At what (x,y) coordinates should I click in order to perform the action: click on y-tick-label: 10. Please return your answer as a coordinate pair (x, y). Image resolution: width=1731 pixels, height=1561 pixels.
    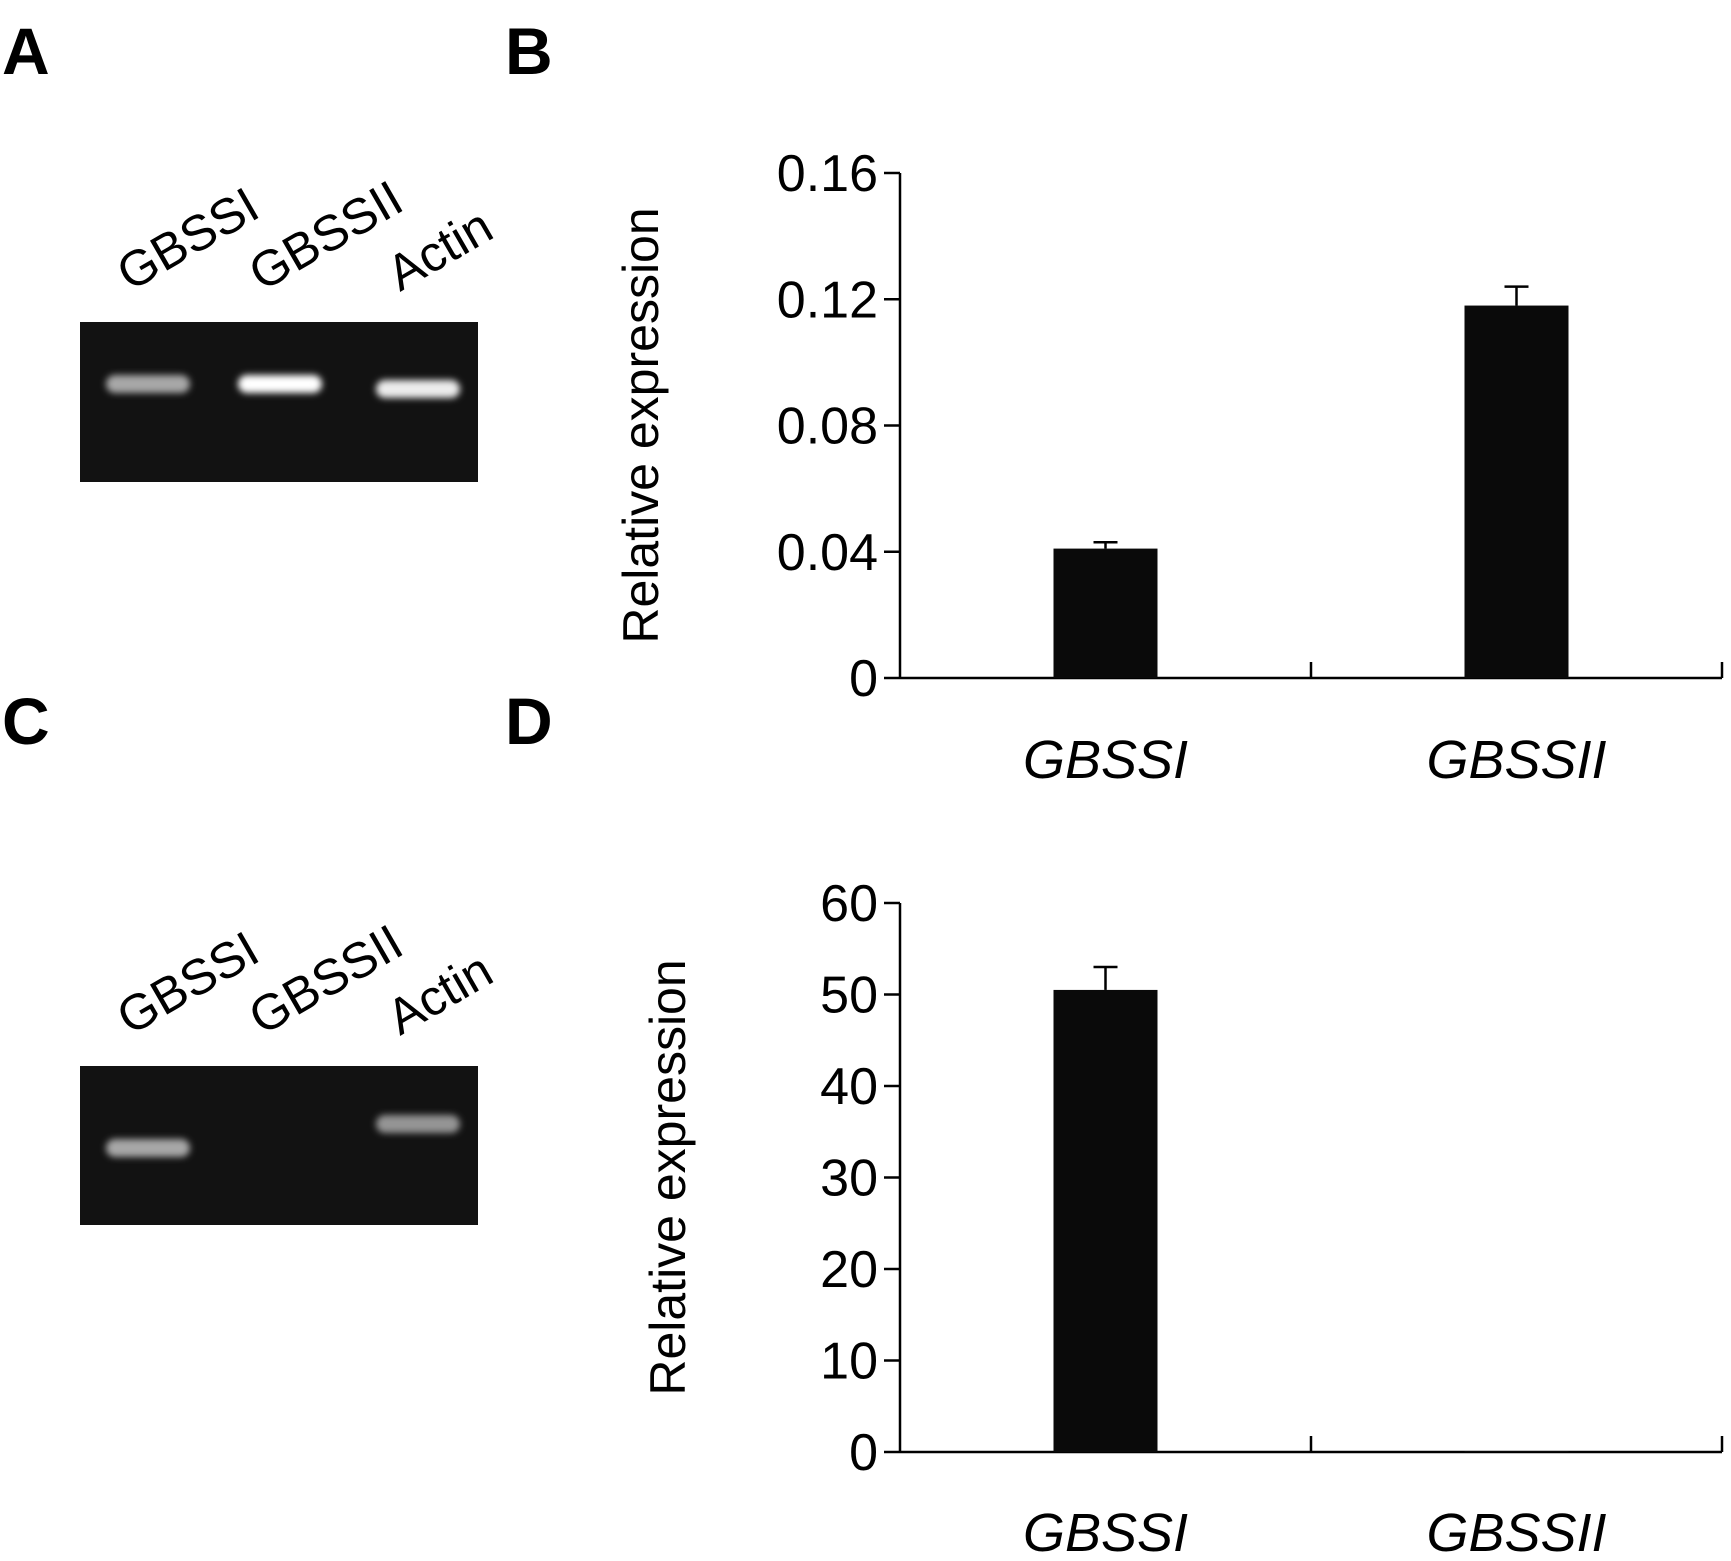
    Looking at the image, I should click on (849, 1362).